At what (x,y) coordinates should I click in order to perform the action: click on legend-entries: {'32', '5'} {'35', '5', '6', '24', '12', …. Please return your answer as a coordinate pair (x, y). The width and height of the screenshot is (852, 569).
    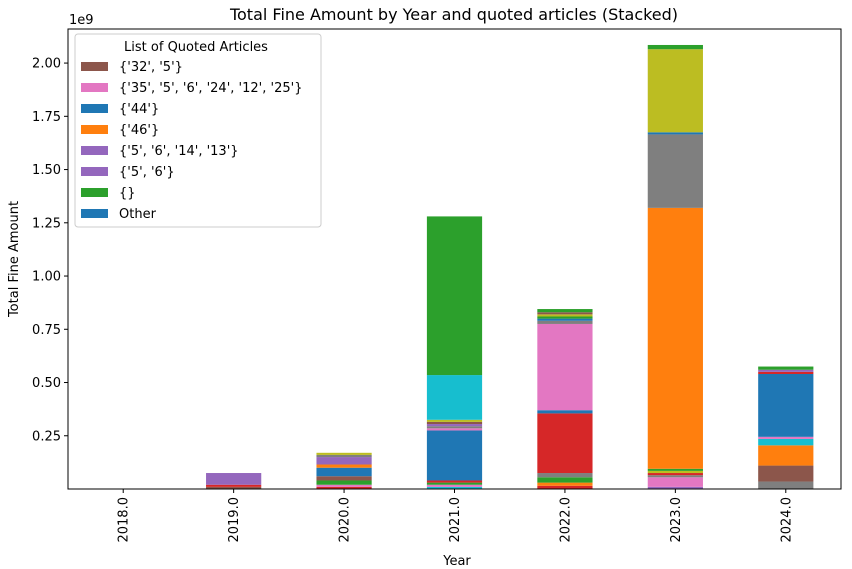
    Looking at the image, I should click on (191, 141).